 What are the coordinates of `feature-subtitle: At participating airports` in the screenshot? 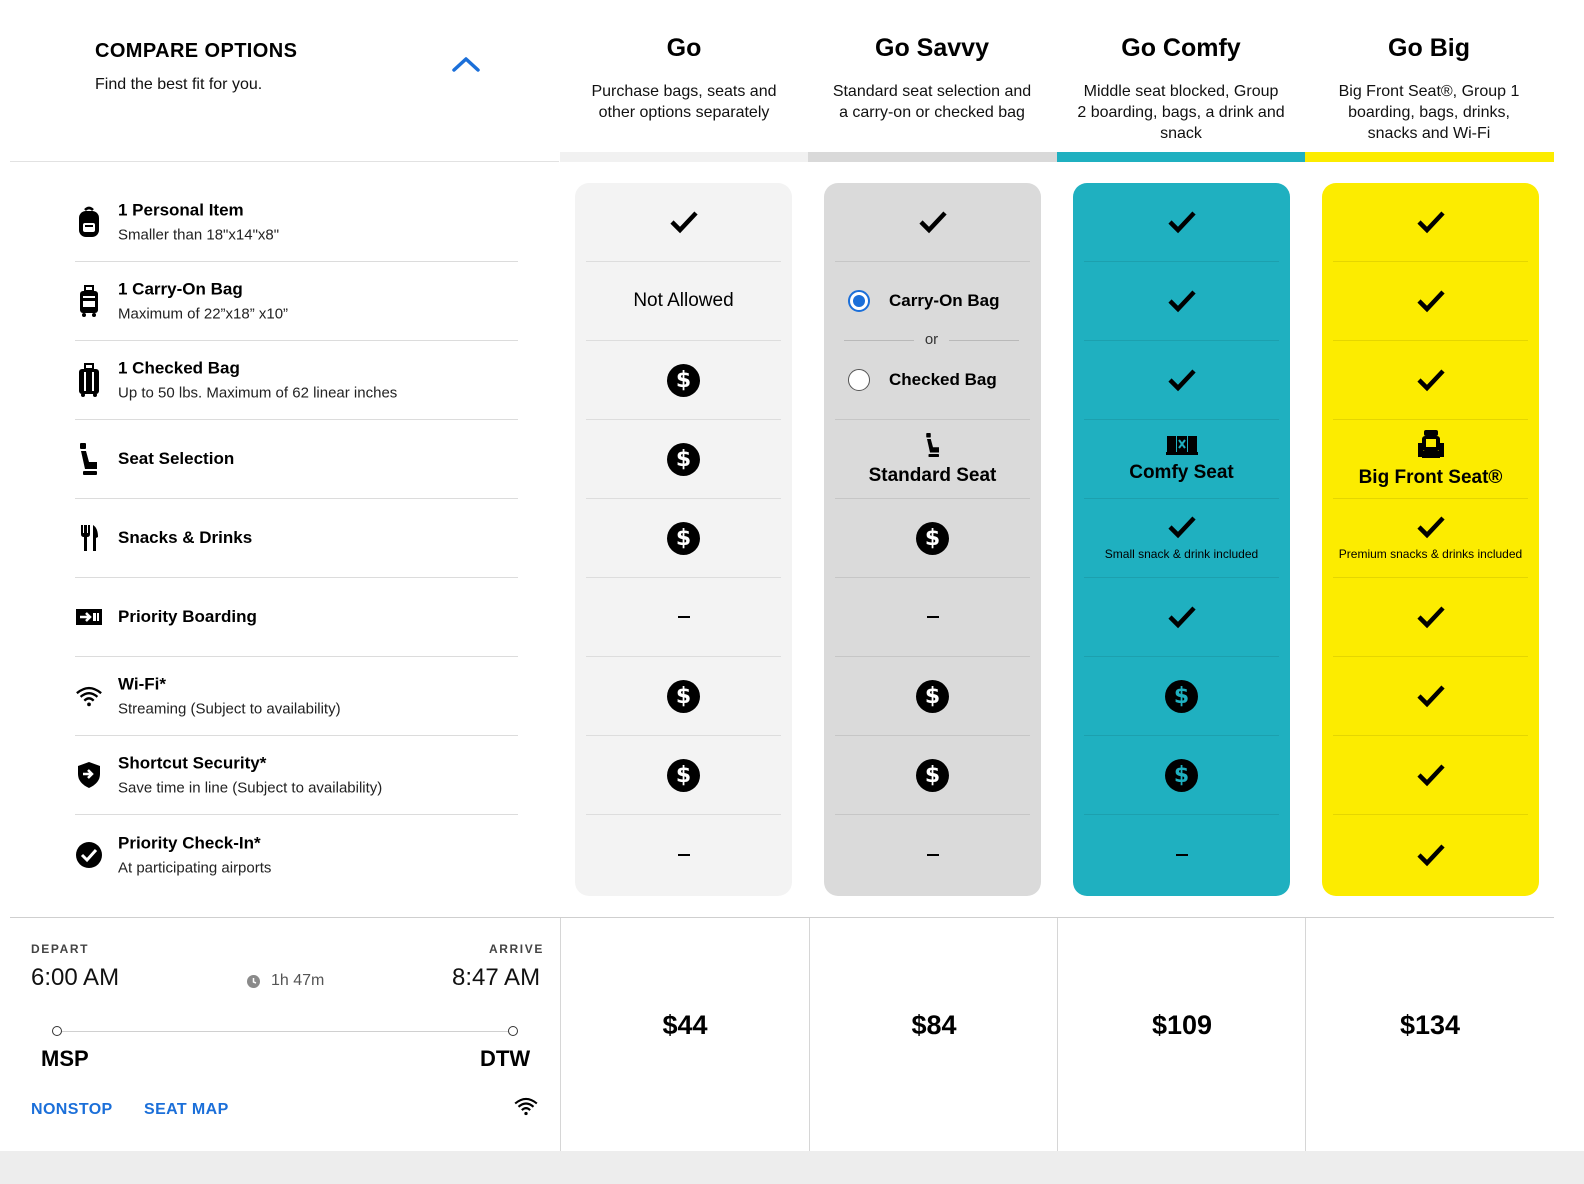 It's located at (195, 867).